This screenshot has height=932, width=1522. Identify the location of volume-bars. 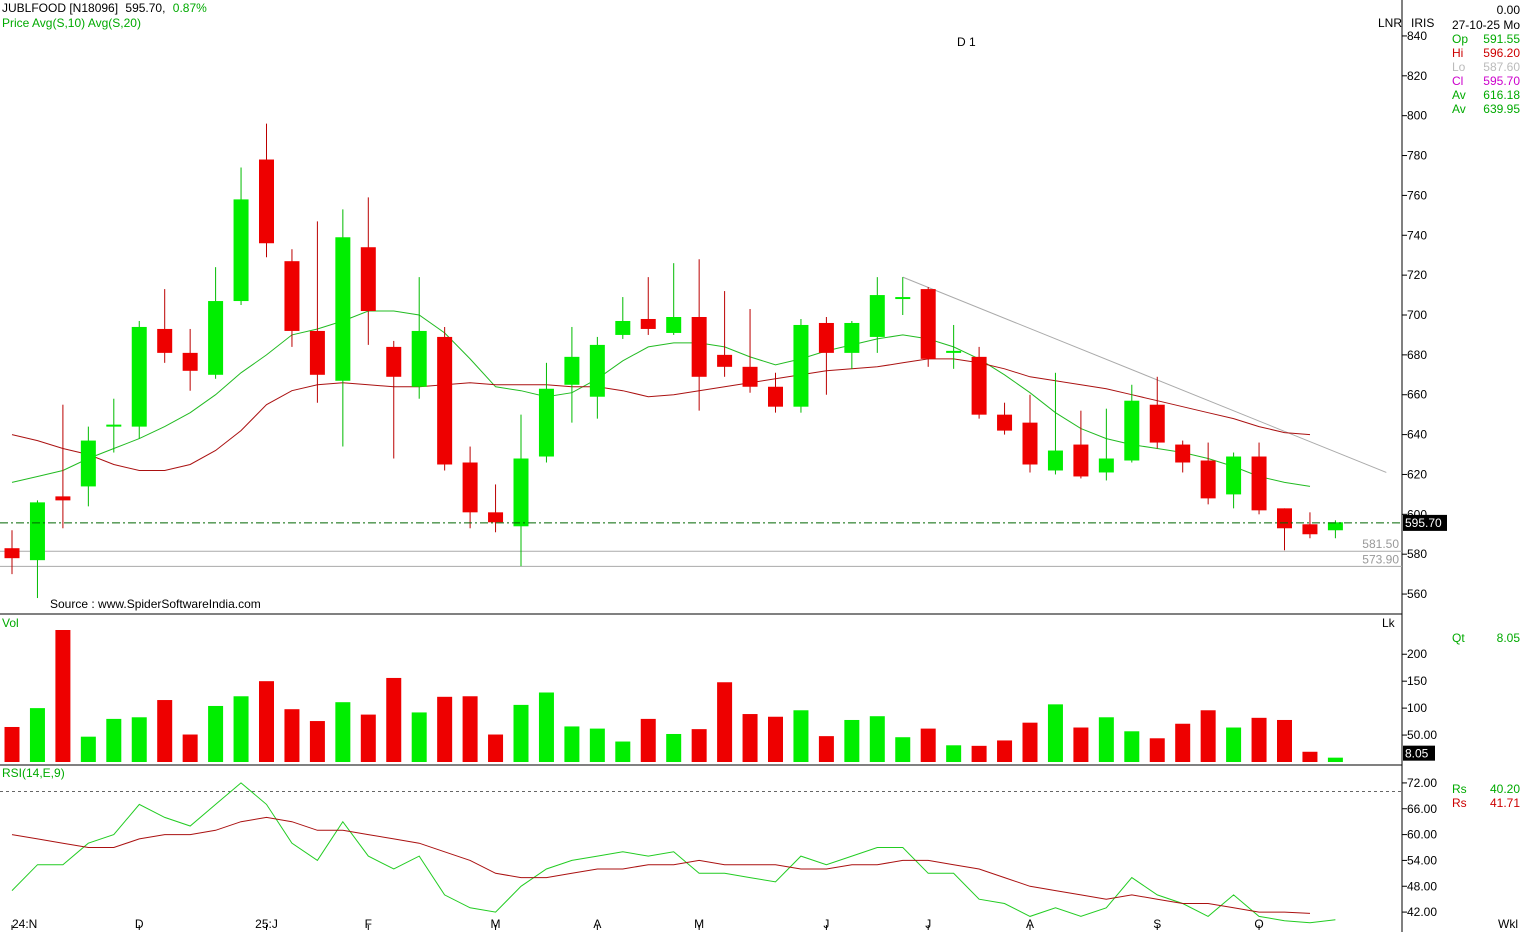
(673, 696).